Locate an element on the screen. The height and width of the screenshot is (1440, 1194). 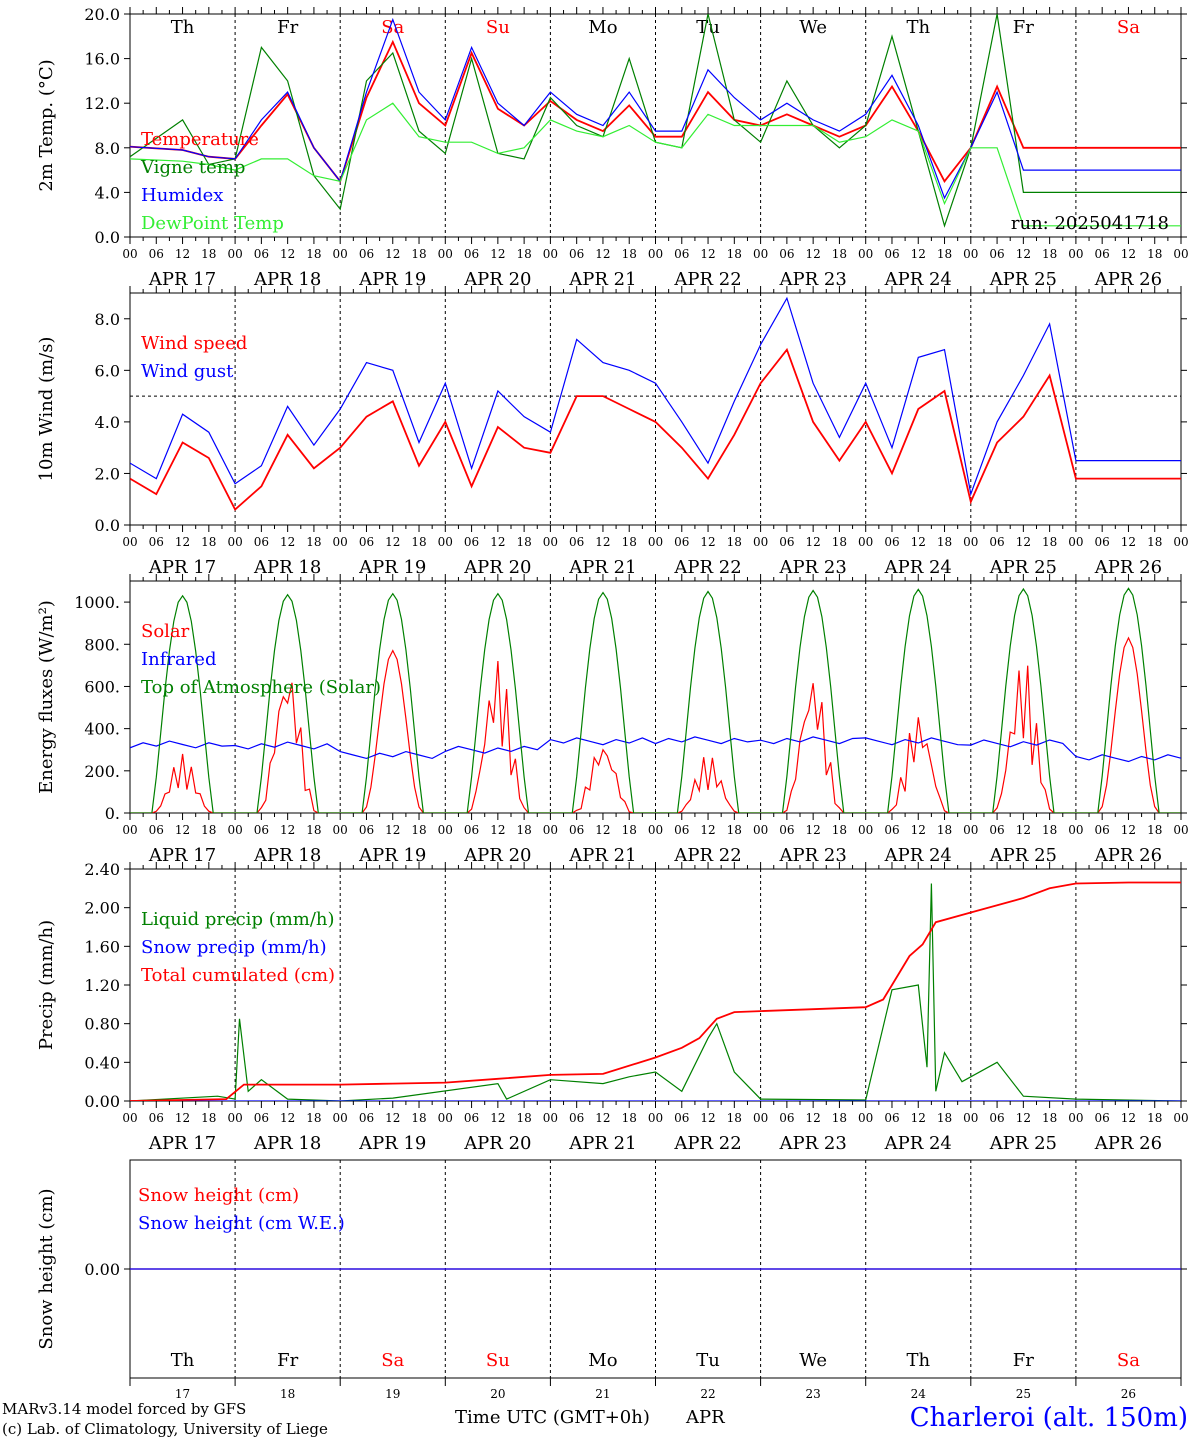
y-tick-label: 20.0 is located at coordinates (102, 14).